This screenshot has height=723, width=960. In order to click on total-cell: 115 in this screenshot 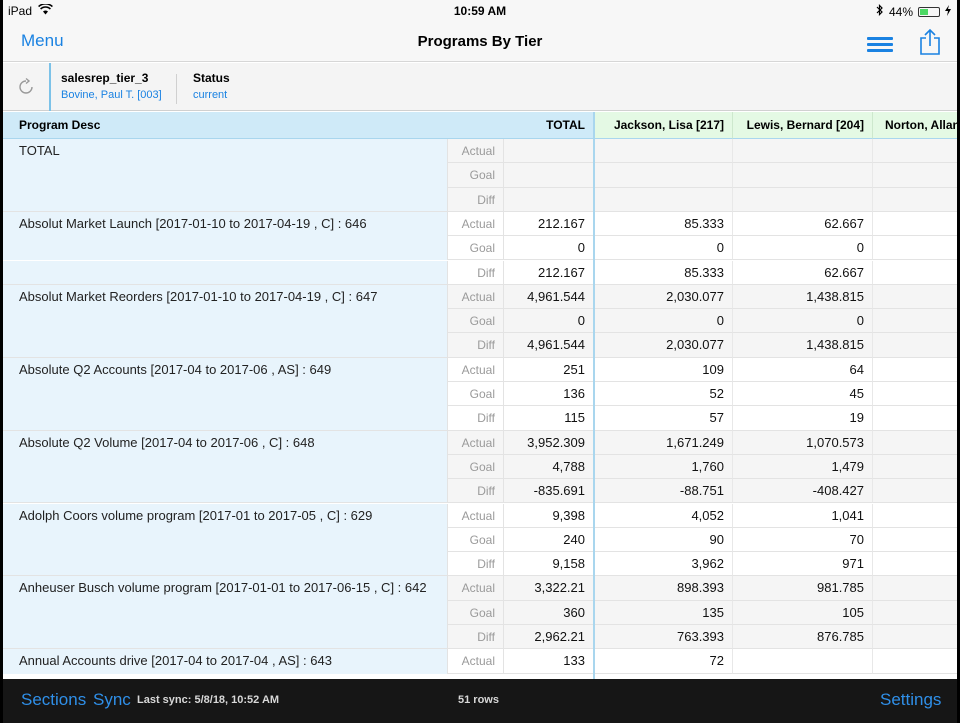, I will do `click(548, 418)`.